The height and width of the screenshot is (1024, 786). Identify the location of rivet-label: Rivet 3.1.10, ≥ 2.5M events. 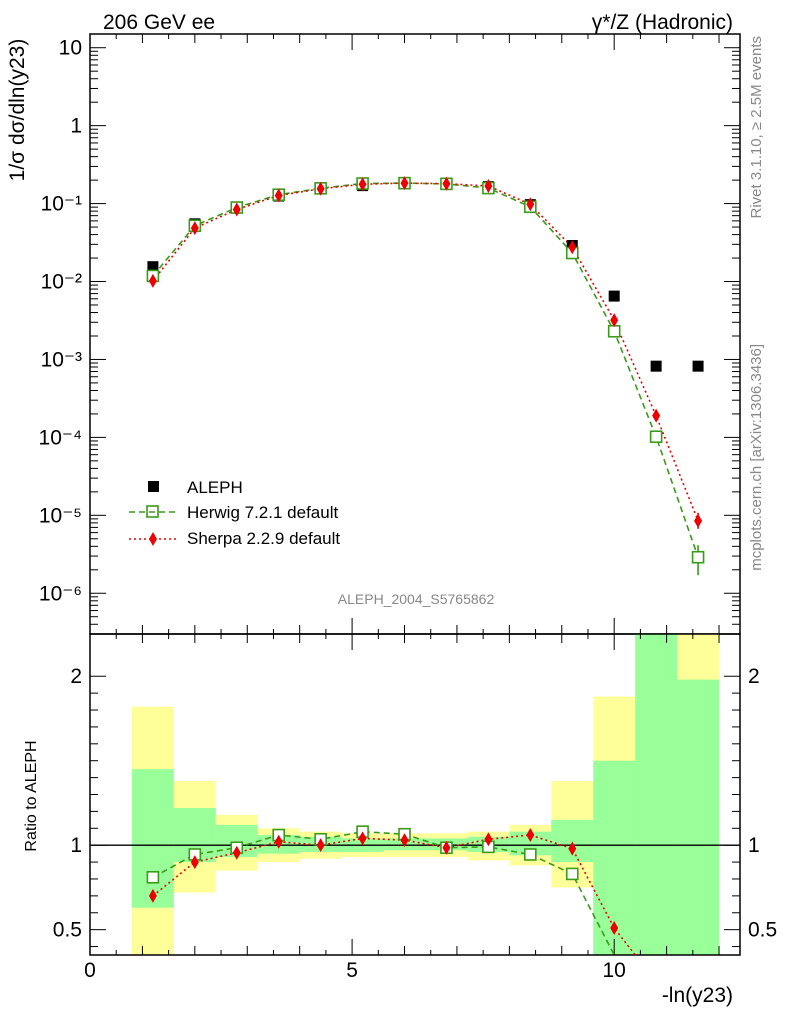
(756, 127).